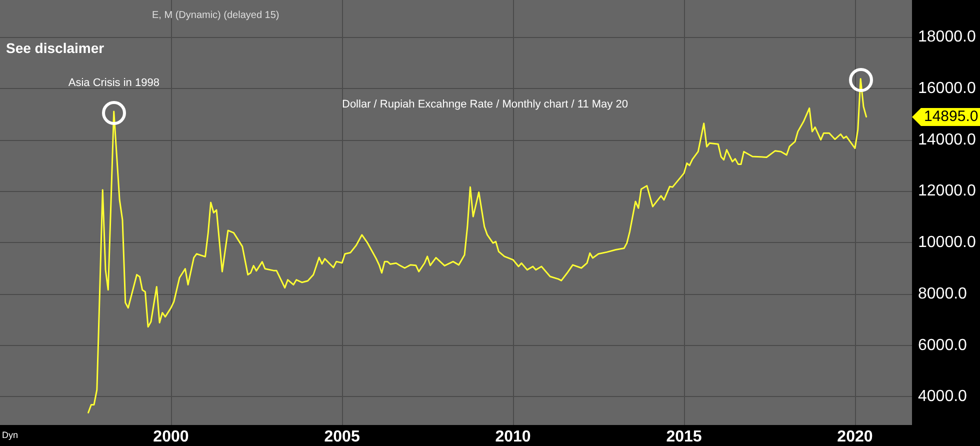 This screenshot has height=446, width=980. Describe the element at coordinates (950, 117) in the screenshot. I see `text: 14895.0` at that location.